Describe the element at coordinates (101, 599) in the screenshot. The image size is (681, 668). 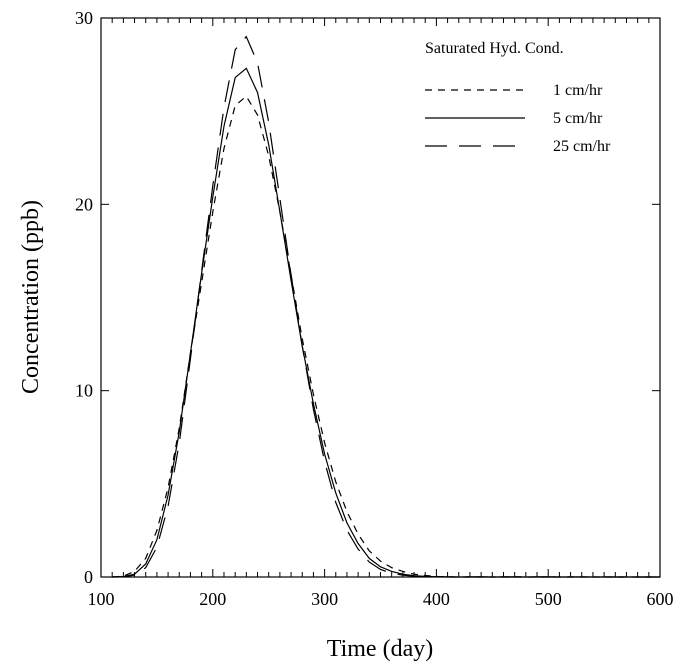
I see `x-tick-label: 100` at that location.